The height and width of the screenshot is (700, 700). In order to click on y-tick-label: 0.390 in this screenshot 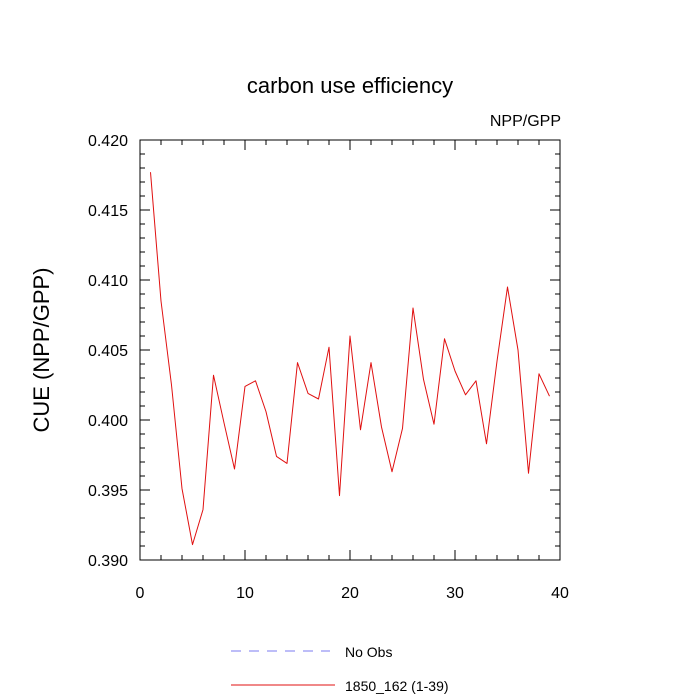, I will do `click(108, 561)`.